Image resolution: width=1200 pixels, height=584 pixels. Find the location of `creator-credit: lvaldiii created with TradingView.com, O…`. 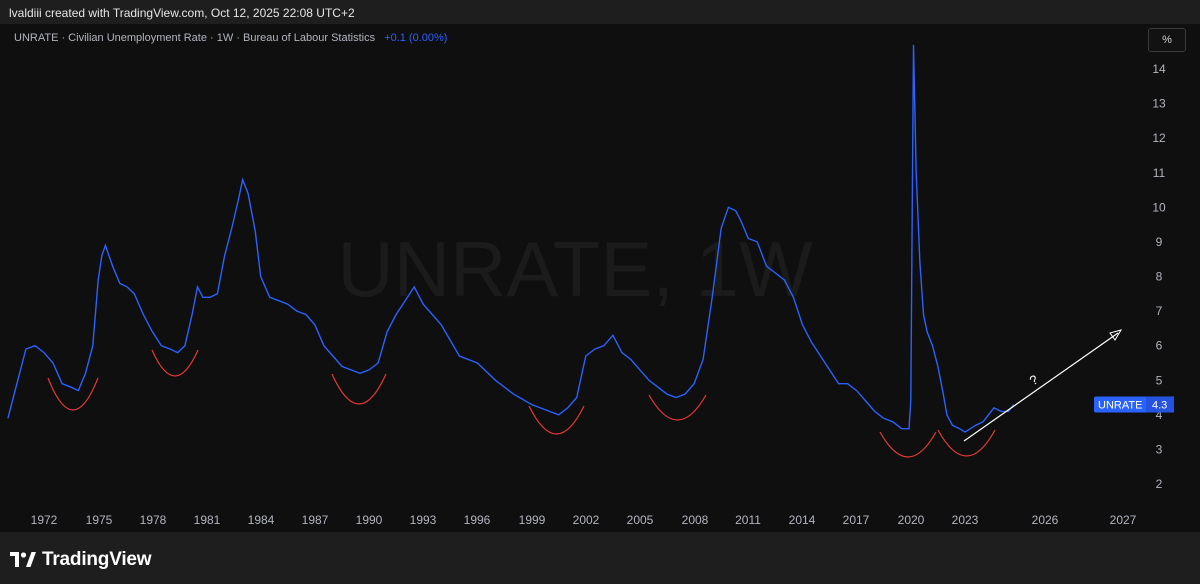

creator-credit: lvaldiii created with TradingView.com, O… is located at coordinates (182, 13).